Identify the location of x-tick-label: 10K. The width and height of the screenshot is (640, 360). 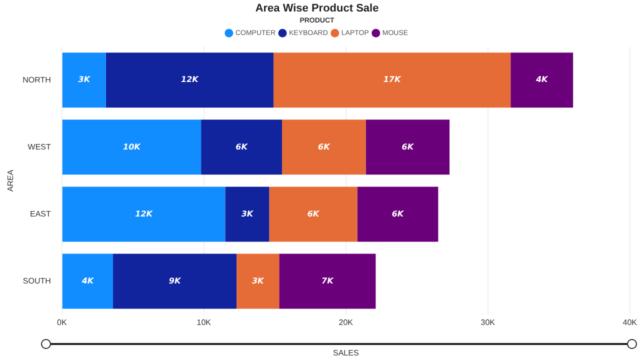
(204, 322).